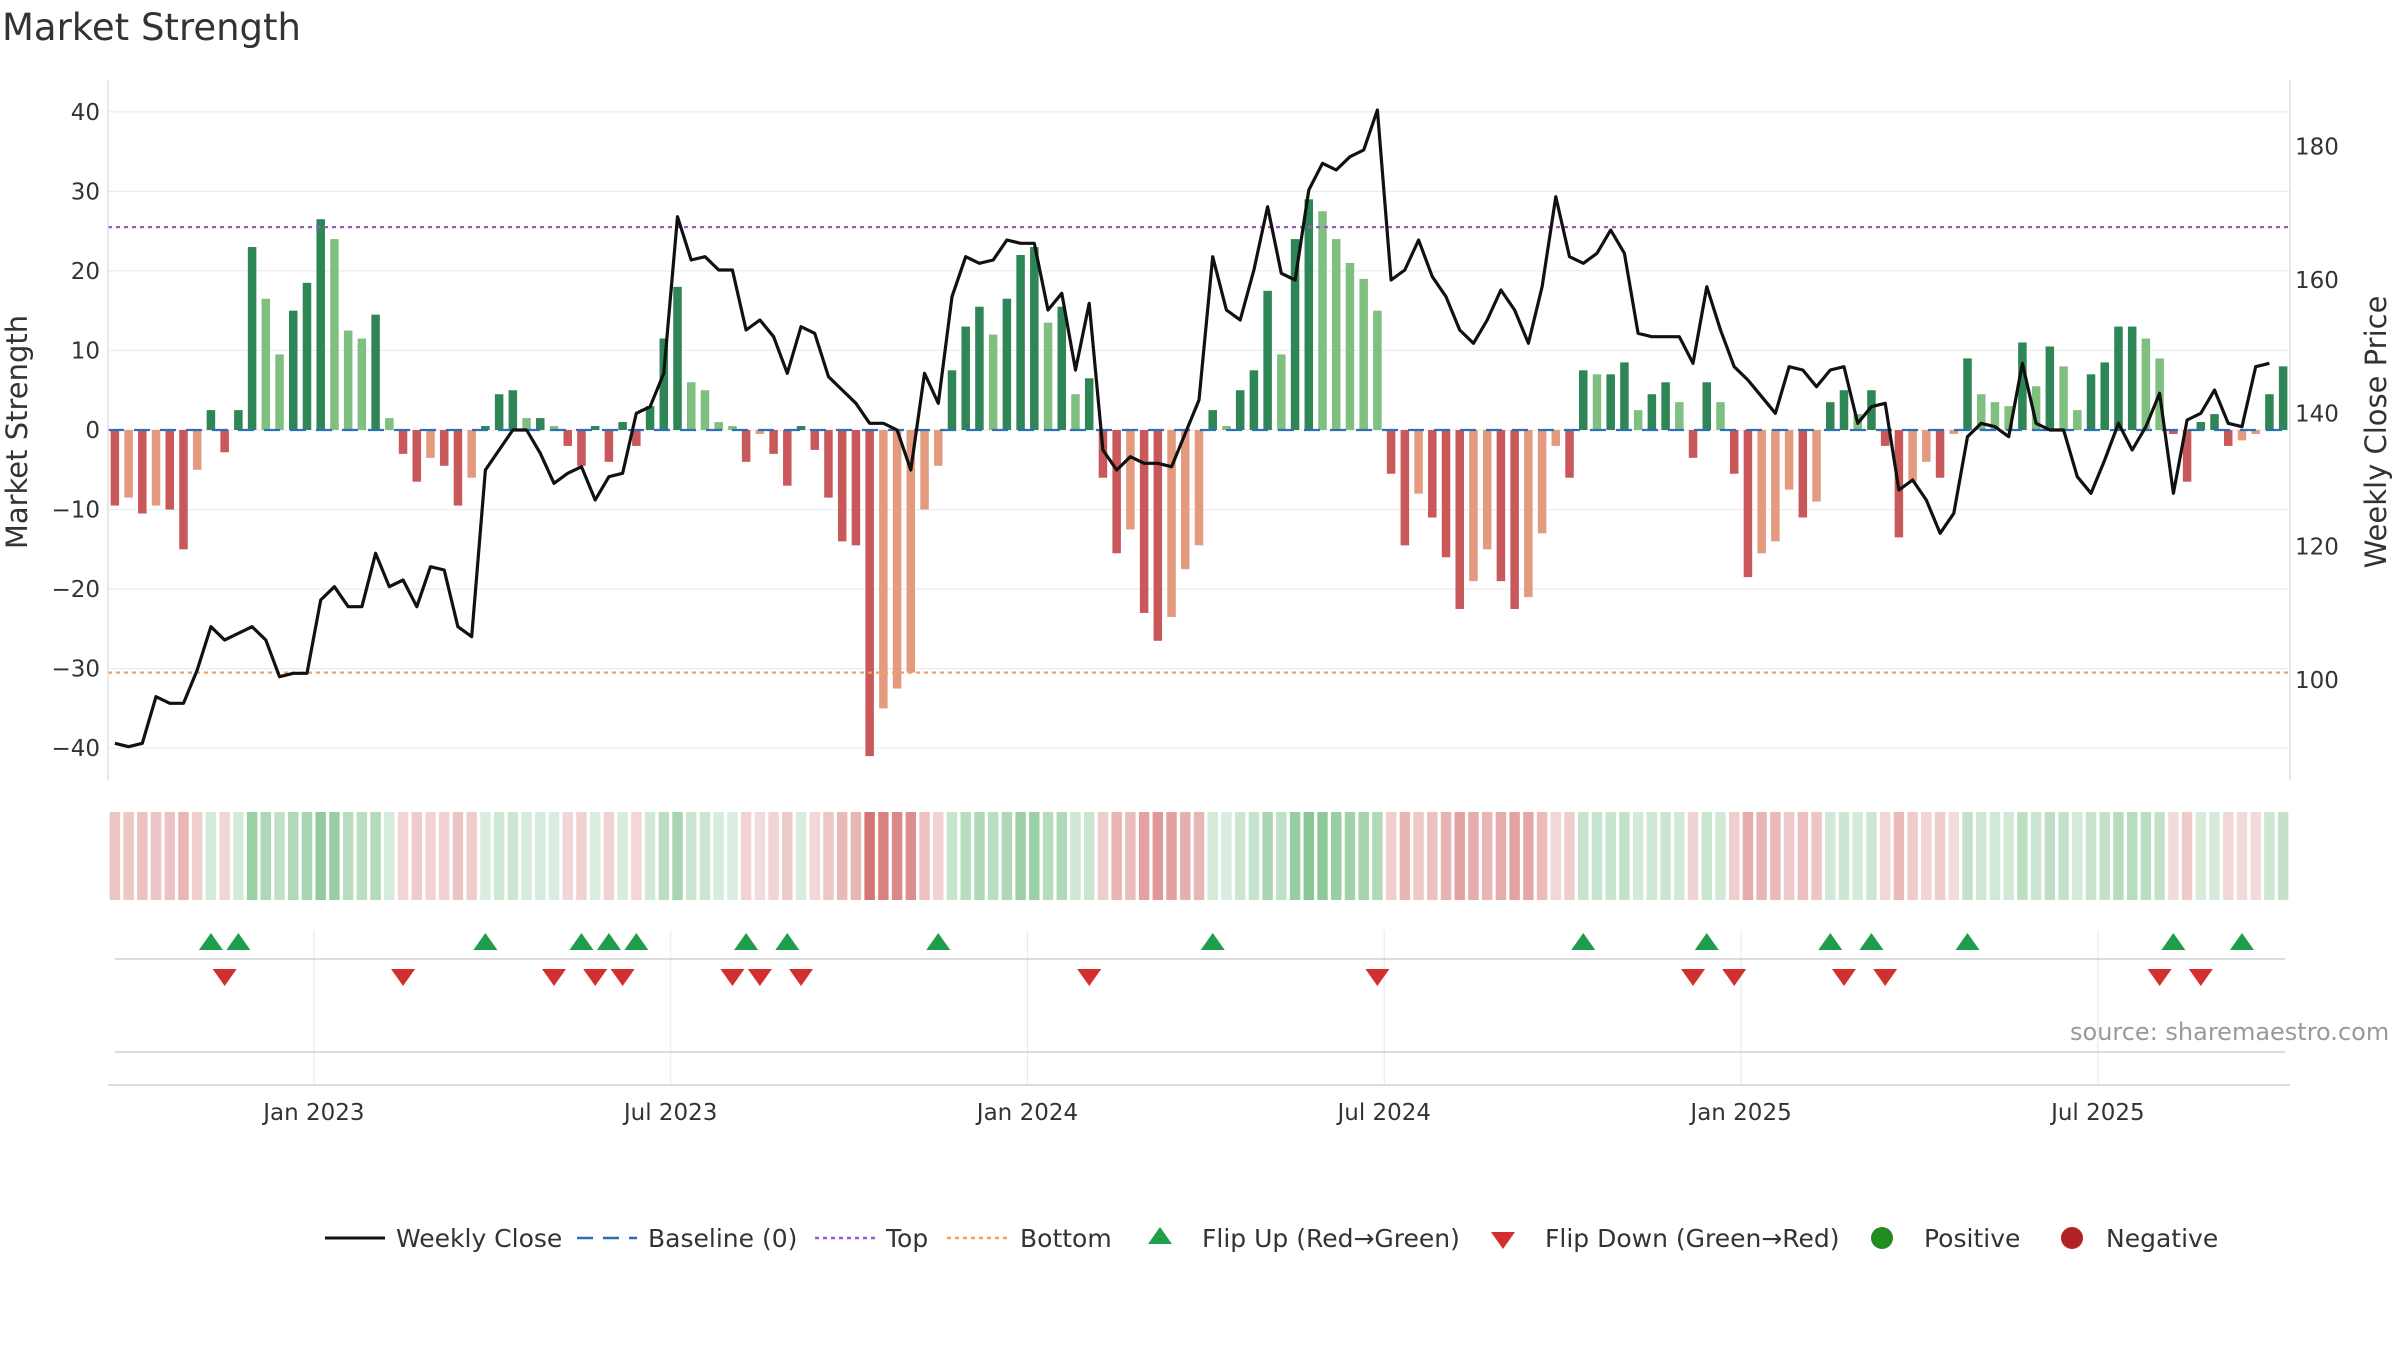 The image size is (2400, 1350). Describe the element at coordinates (1331, 1238) in the screenshot. I see `legend-label: Flip Up (Red→Green)` at that location.